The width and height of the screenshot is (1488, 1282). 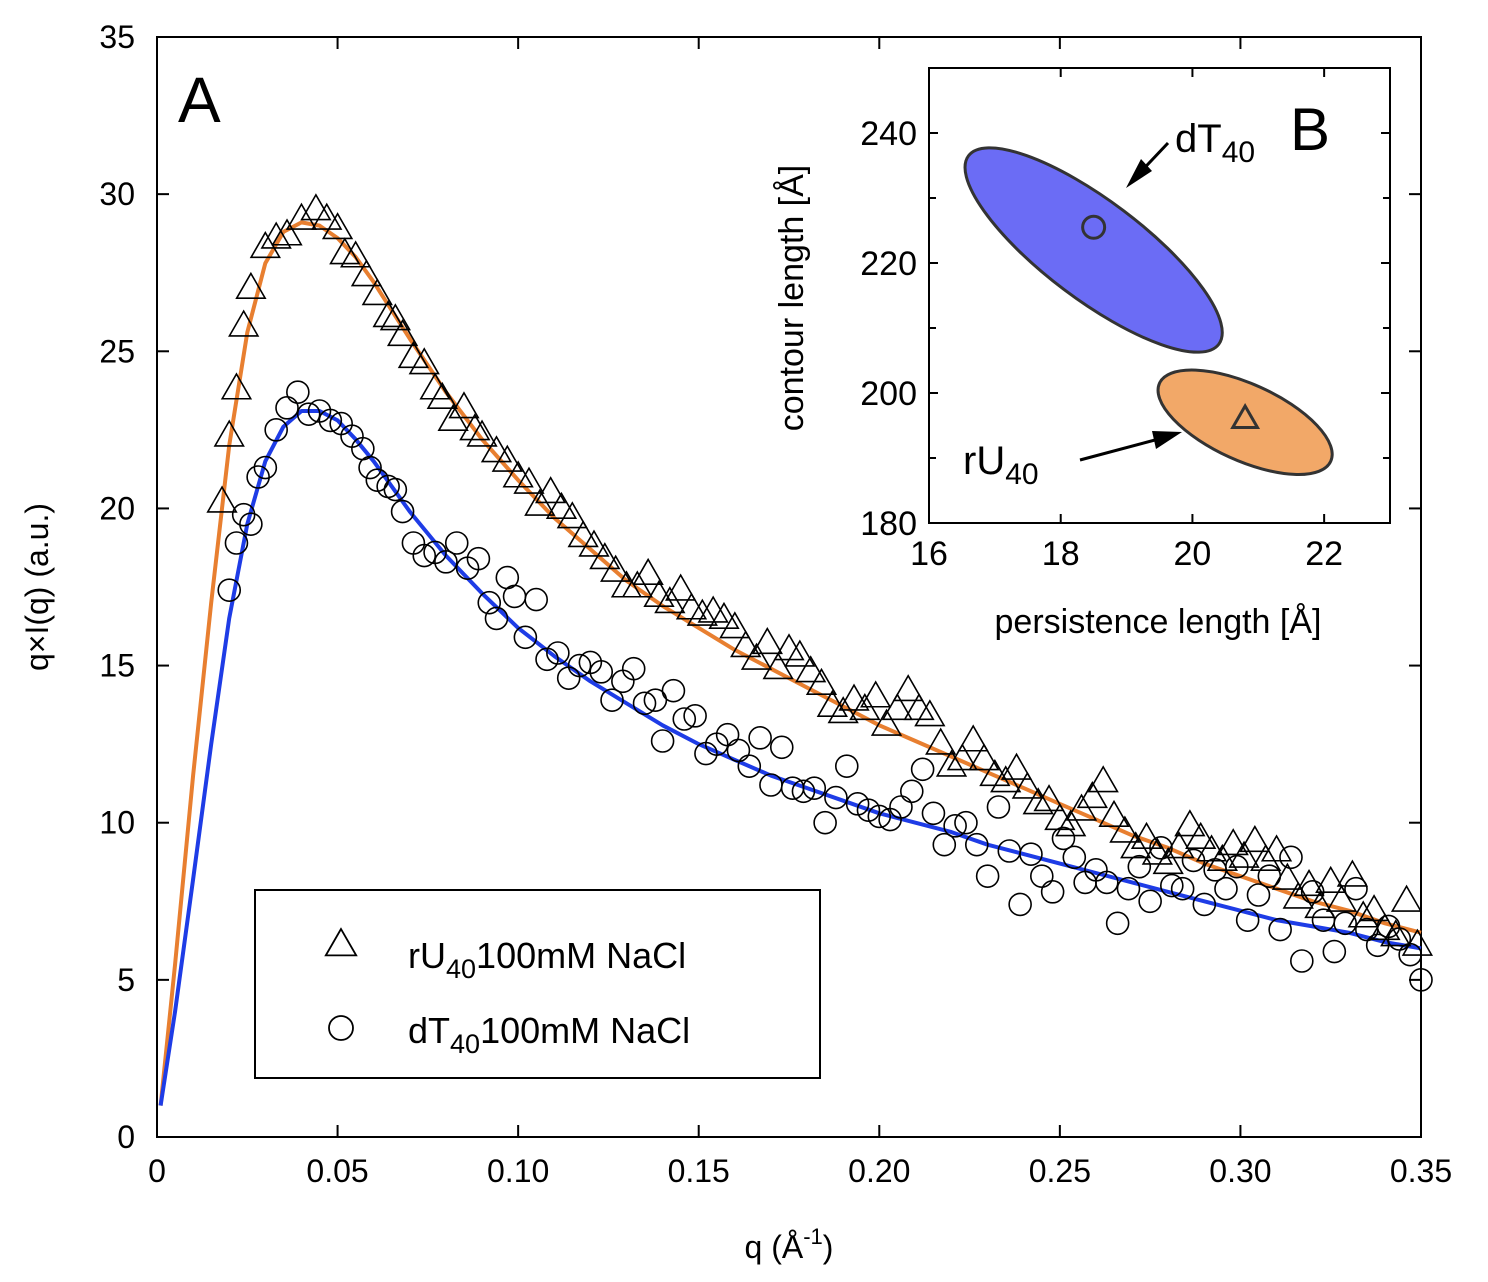 What do you see at coordinates (888, 394) in the screenshot?
I see `inset-y-tick-label: 200` at bounding box center [888, 394].